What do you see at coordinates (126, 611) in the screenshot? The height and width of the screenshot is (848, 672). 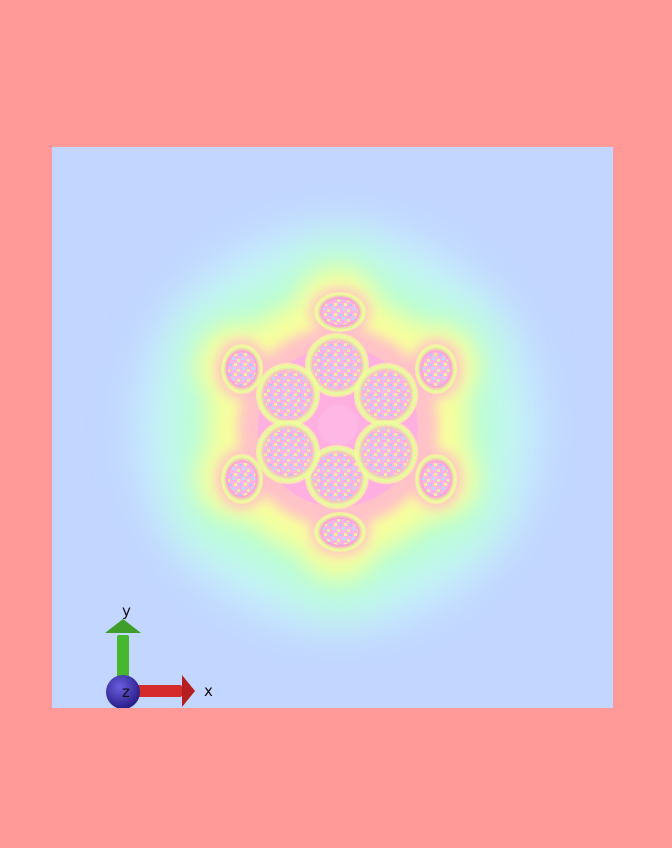 I see `y-axis-label: y` at bounding box center [126, 611].